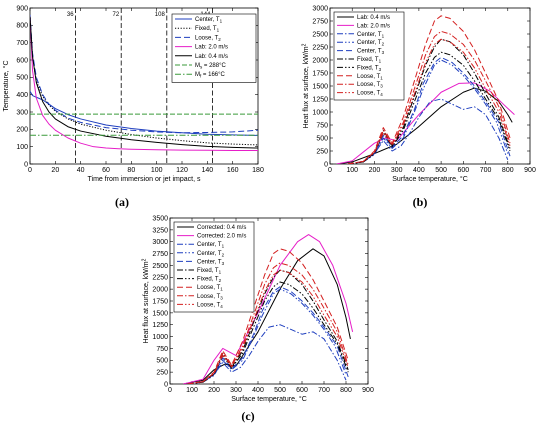  What do you see at coordinates (70, 15) in the screenshot?
I see `time-marker-label: 36` at bounding box center [70, 15].